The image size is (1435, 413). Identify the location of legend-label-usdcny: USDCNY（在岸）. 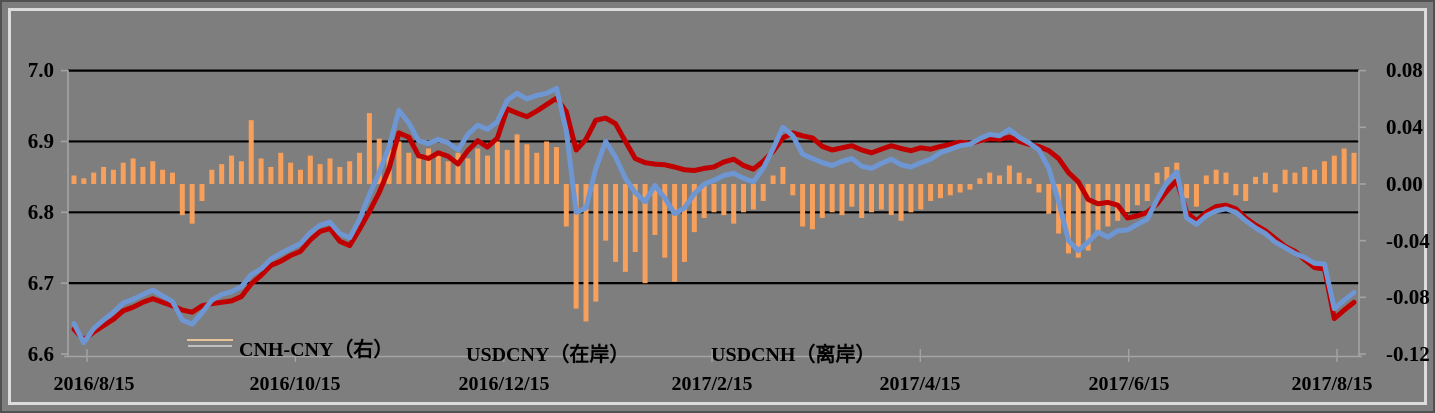
(548, 355).